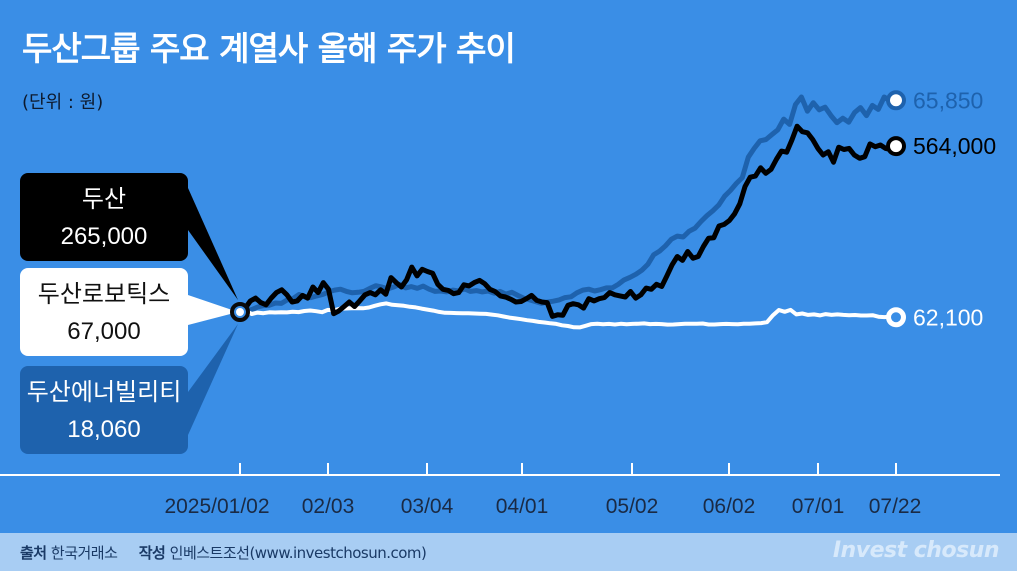 Image resolution: width=1017 pixels, height=571 pixels. Describe the element at coordinates (104, 294) in the screenshot. I see `callout-series-name: 두산로보틱스` at that location.